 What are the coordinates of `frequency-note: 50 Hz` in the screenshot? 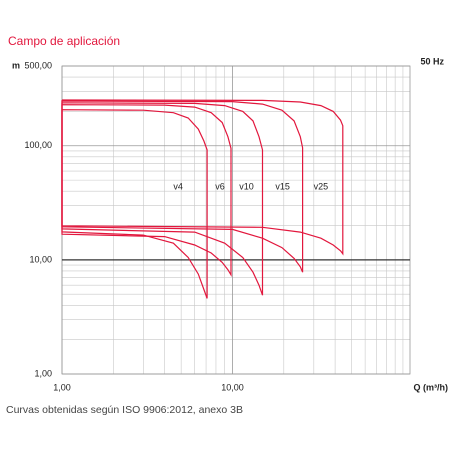 It's located at (432, 61).